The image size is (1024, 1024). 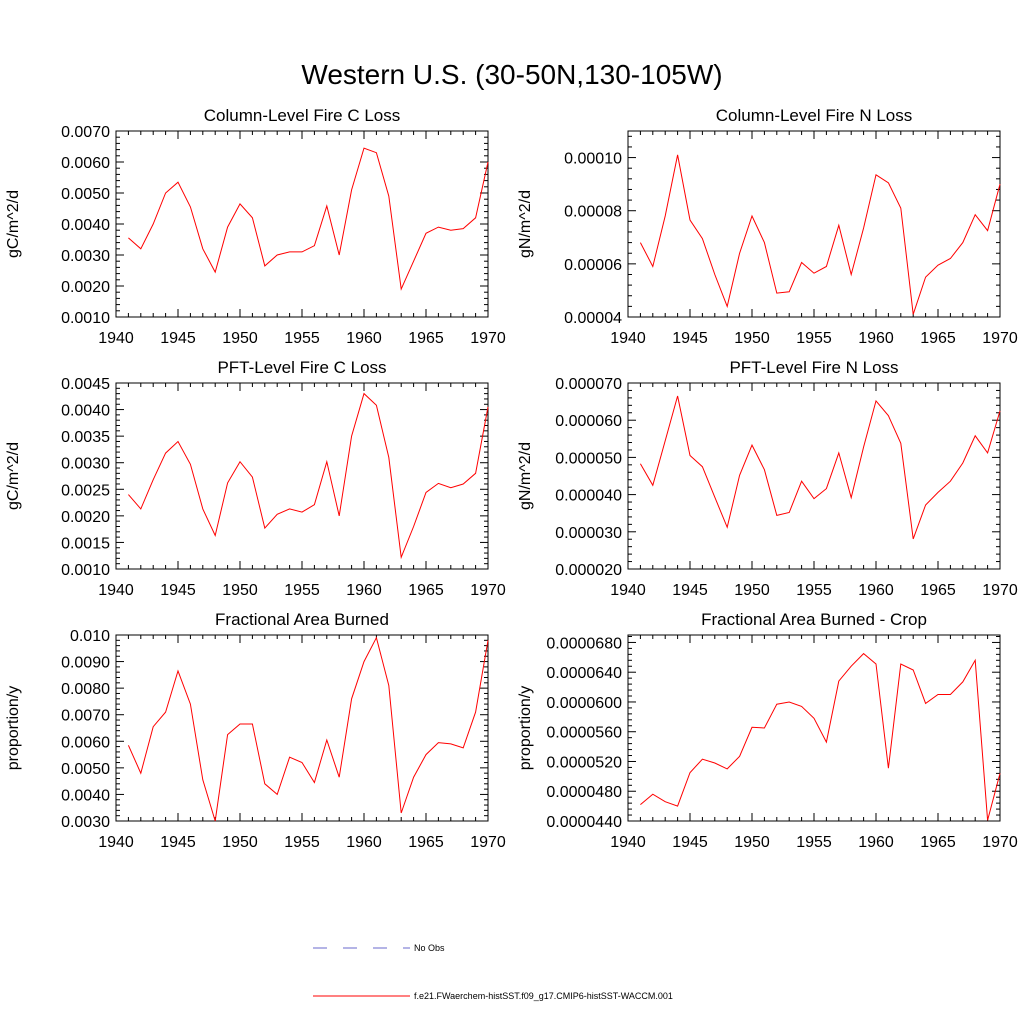 What do you see at coordinates (85, 490) in the screenshot?
I see `y-tick-label: 0.0025` at bounding box center [85, 490].